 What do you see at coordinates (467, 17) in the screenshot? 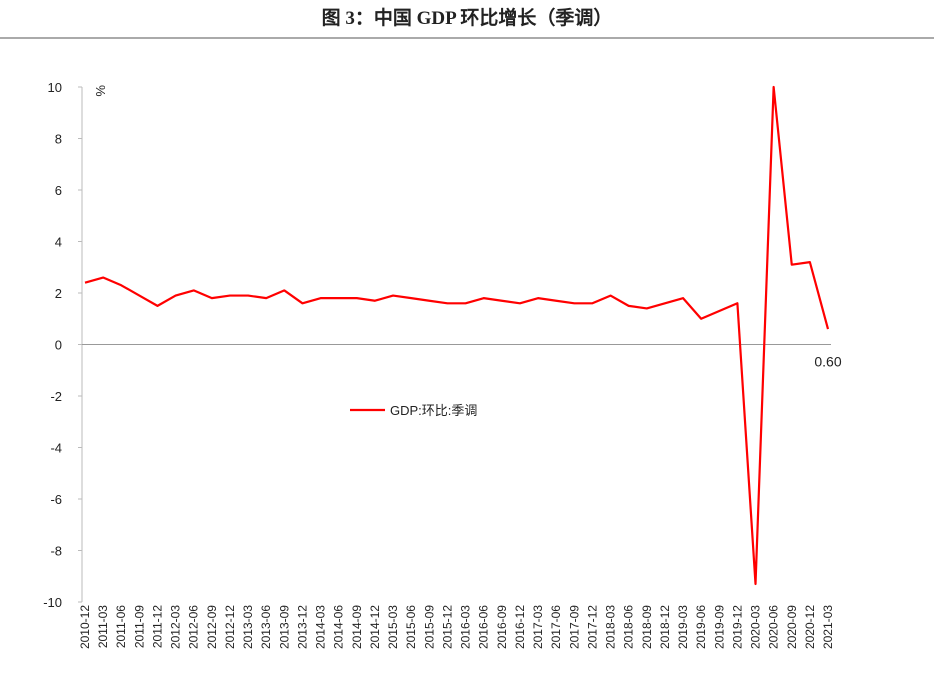
I see `chart-title: 图 3：中国 GDP 环比增长（季调）` at bounding box center [467, 17].